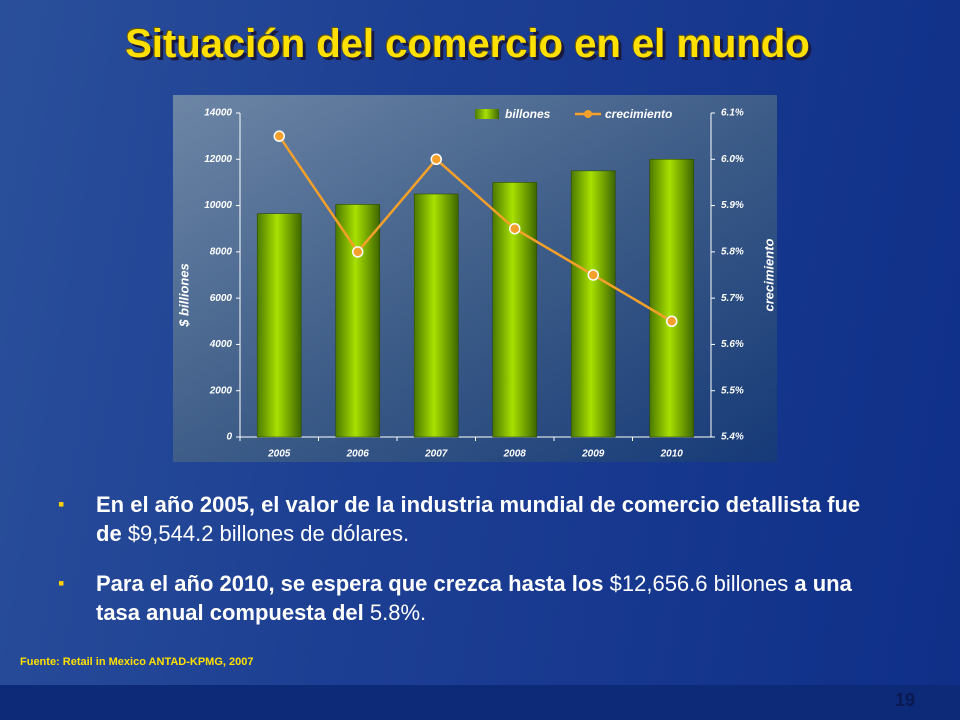 The image size is (960, 720). Describe the element at coordinates (218, 159) in the screenshot. I see `y-tick-label: 12000` at that location.